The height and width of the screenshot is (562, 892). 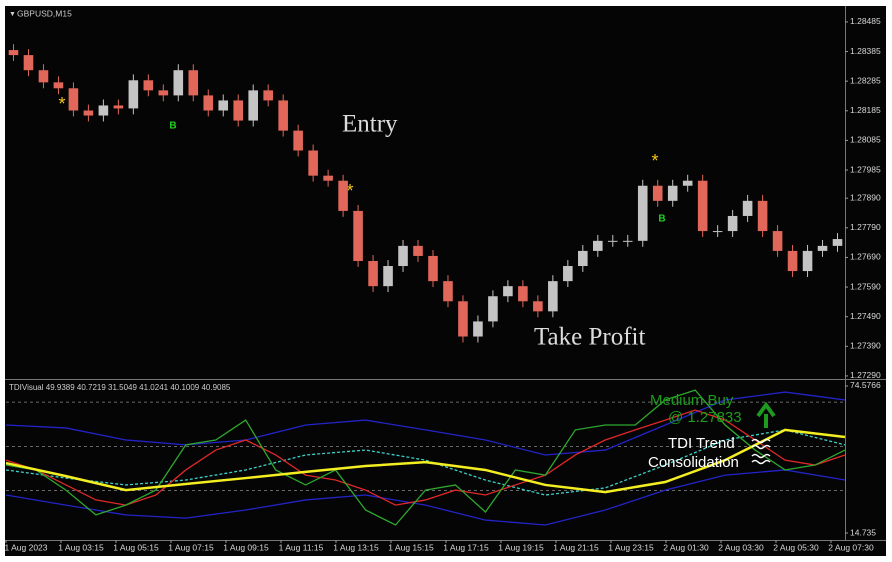 What do you see at coordinates (356, 547) in the screenshot?
I see `x-tick-label: 1 Aug 13:15` at bounding box center [356, 547].